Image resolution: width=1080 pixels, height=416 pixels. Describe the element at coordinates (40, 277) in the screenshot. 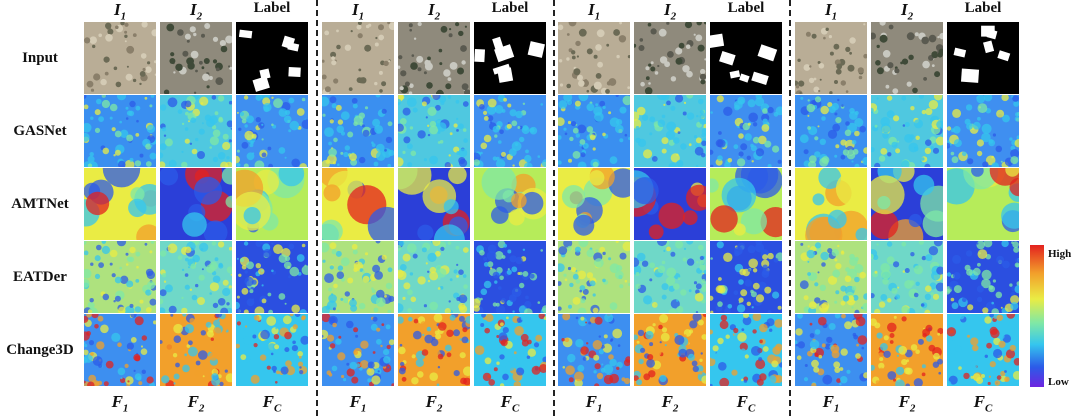

I see `row-label-eatder: EATDer` at that location.